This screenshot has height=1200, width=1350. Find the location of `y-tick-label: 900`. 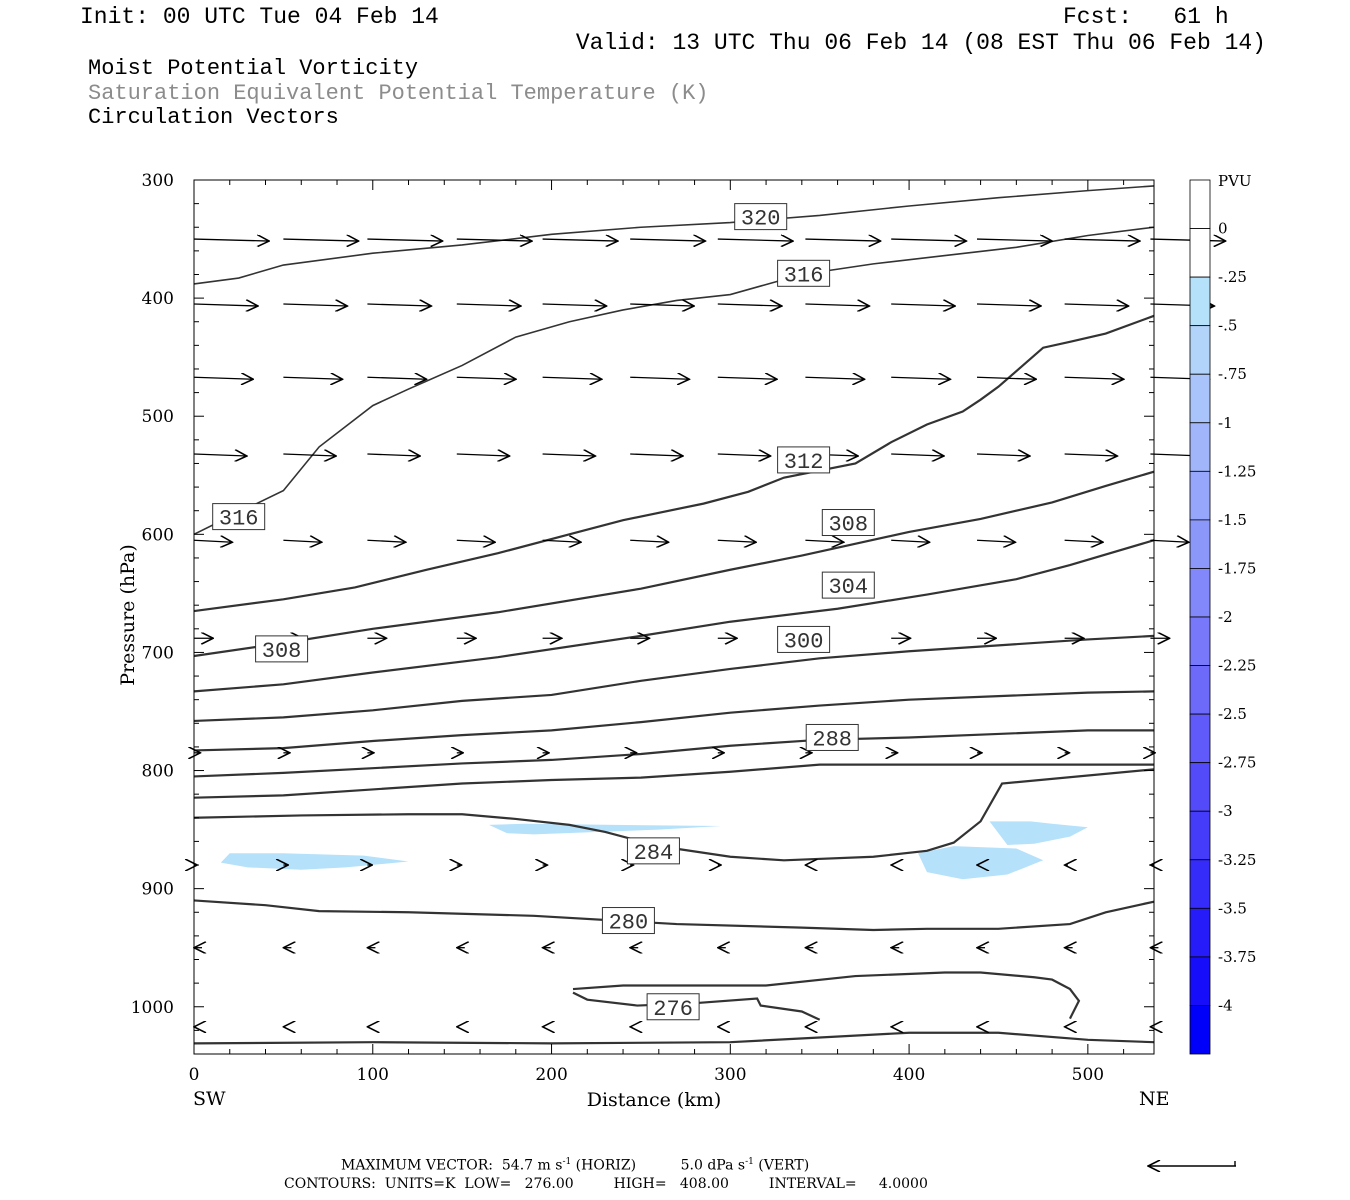

y-tick-label: 900 is located at coordinates (158, 890).